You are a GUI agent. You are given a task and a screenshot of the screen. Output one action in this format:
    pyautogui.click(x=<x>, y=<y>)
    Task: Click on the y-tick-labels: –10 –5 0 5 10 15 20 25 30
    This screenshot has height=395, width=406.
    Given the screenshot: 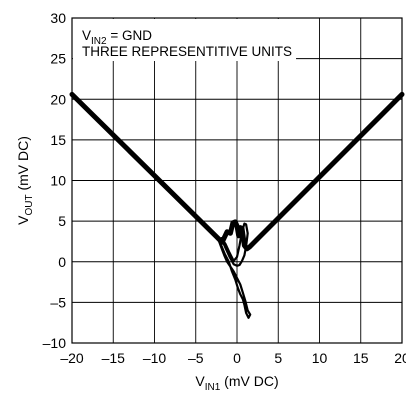 What is the action you would take?
    pyautogui.click(x=55, y=180)
    